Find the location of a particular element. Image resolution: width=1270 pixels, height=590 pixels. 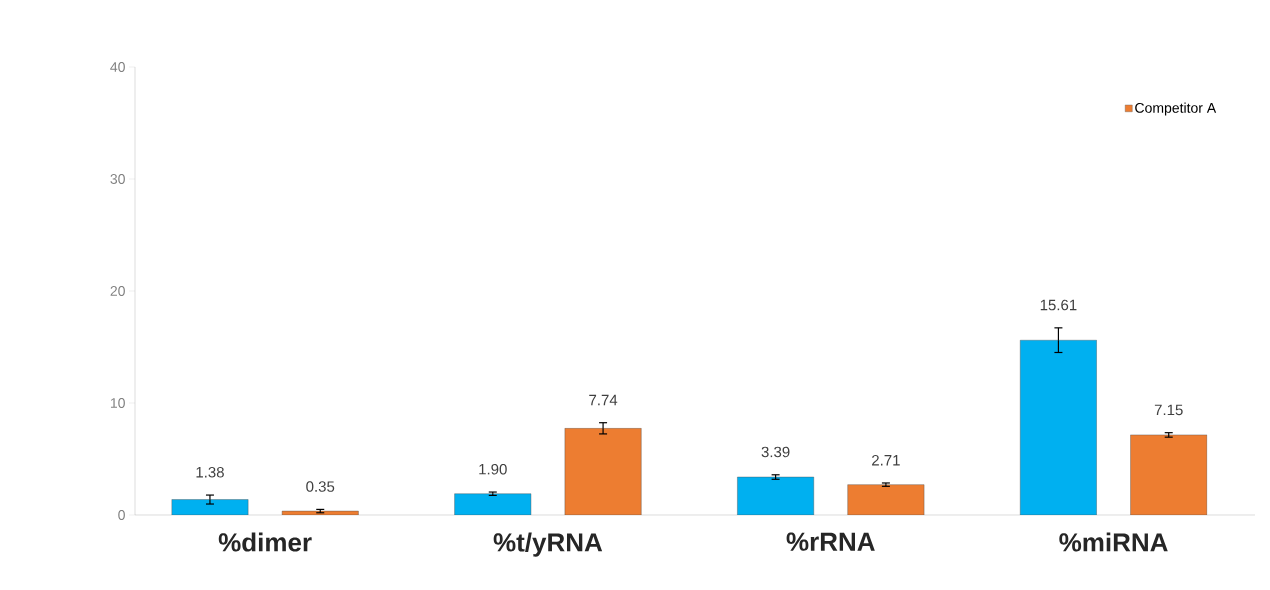

y-tick-label: 10 is located at coordinates (117, 403).